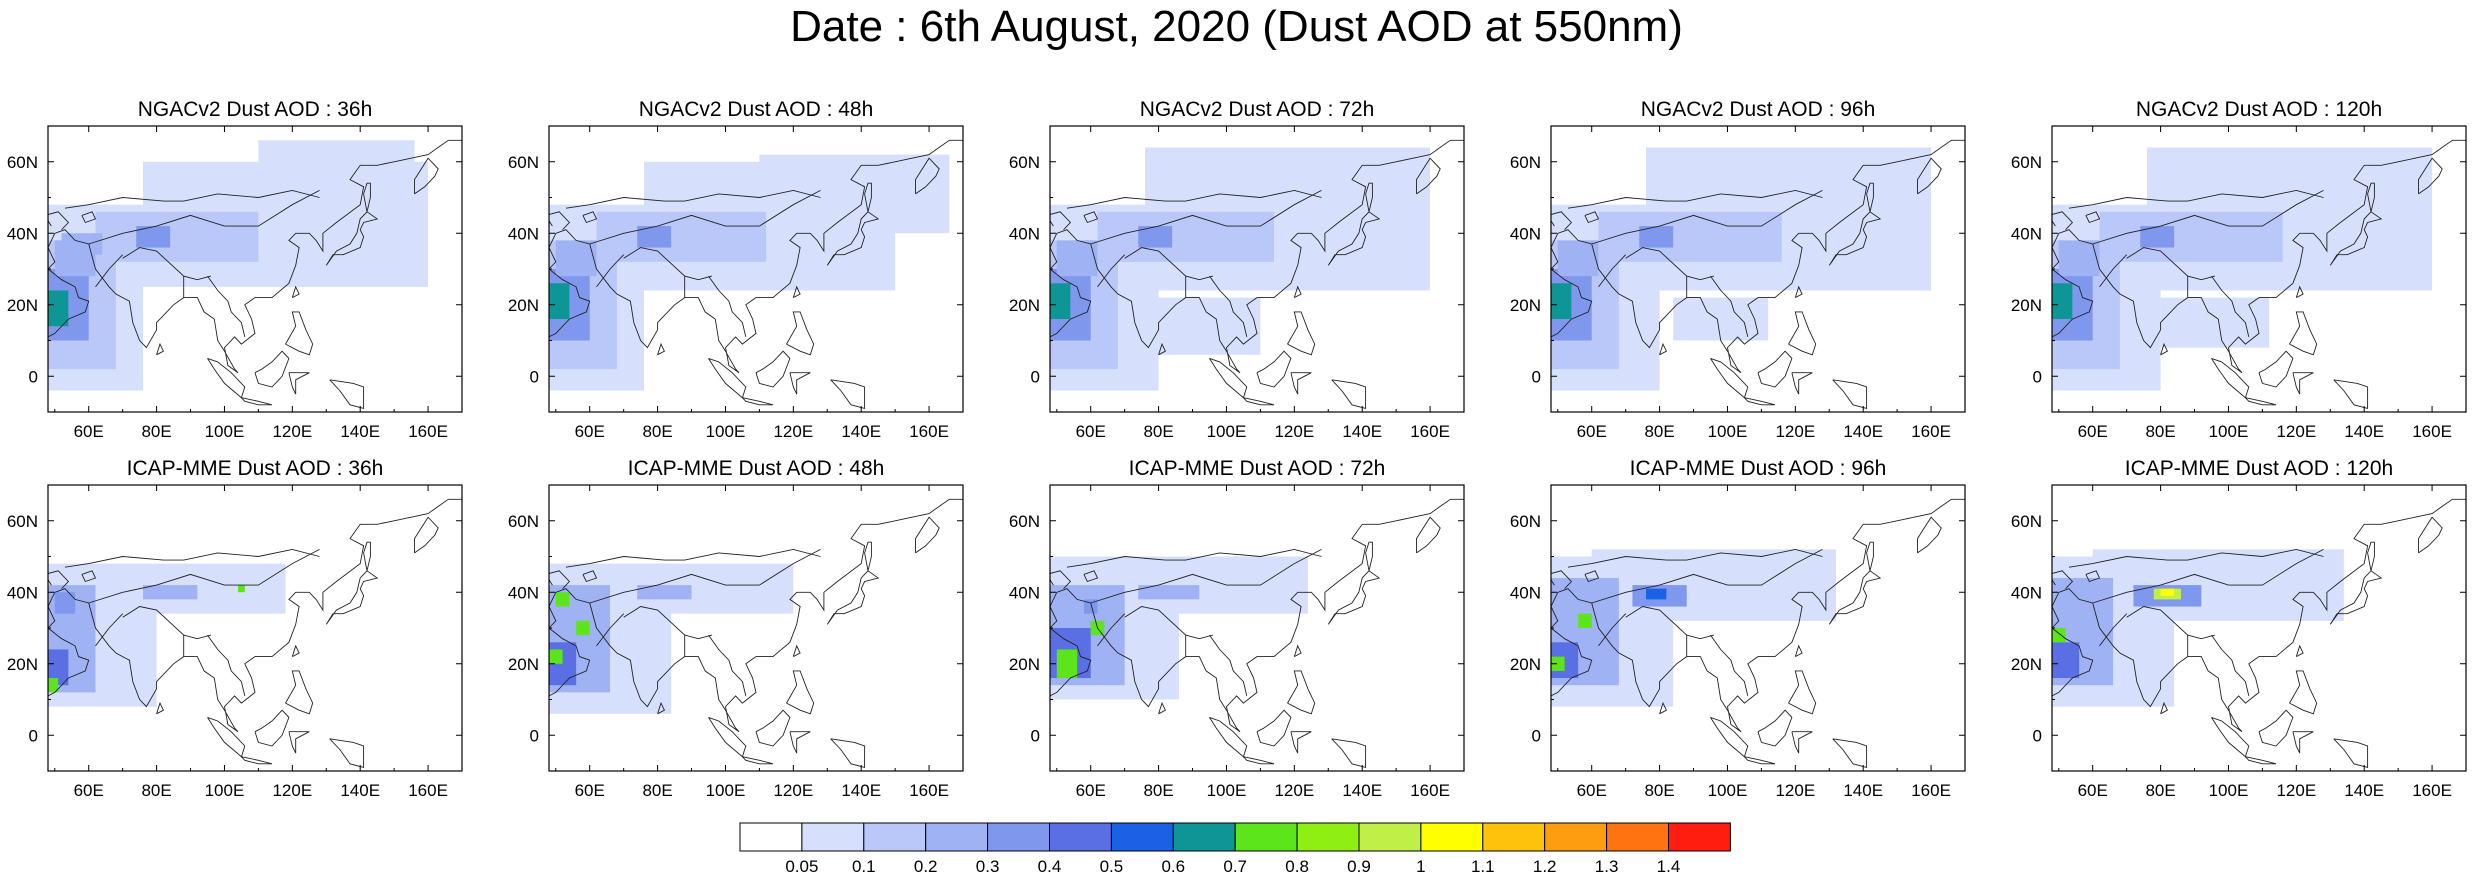 Image resolution: width=2473 pixels, height=874 pixels. Describe the element at coordinates (22, 233) in the screenshot. I see `lat-tick-label: 40N` at that location.